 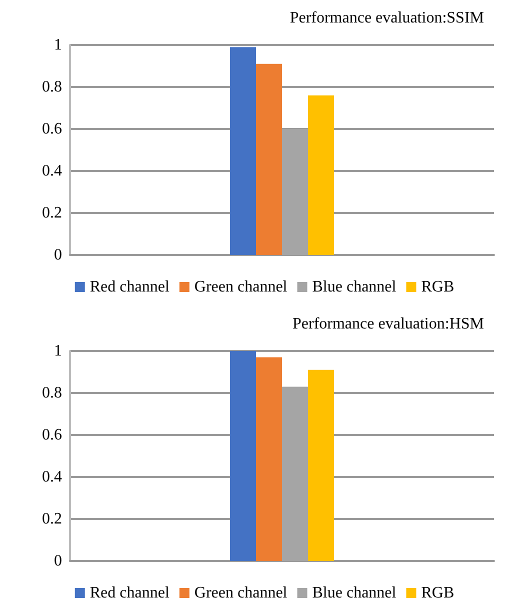 What do you see at coordinates (387, 18) in the screenshot?
I see `chart-title: Performance evaluation:SSIM` at bounding box center [387, 18].